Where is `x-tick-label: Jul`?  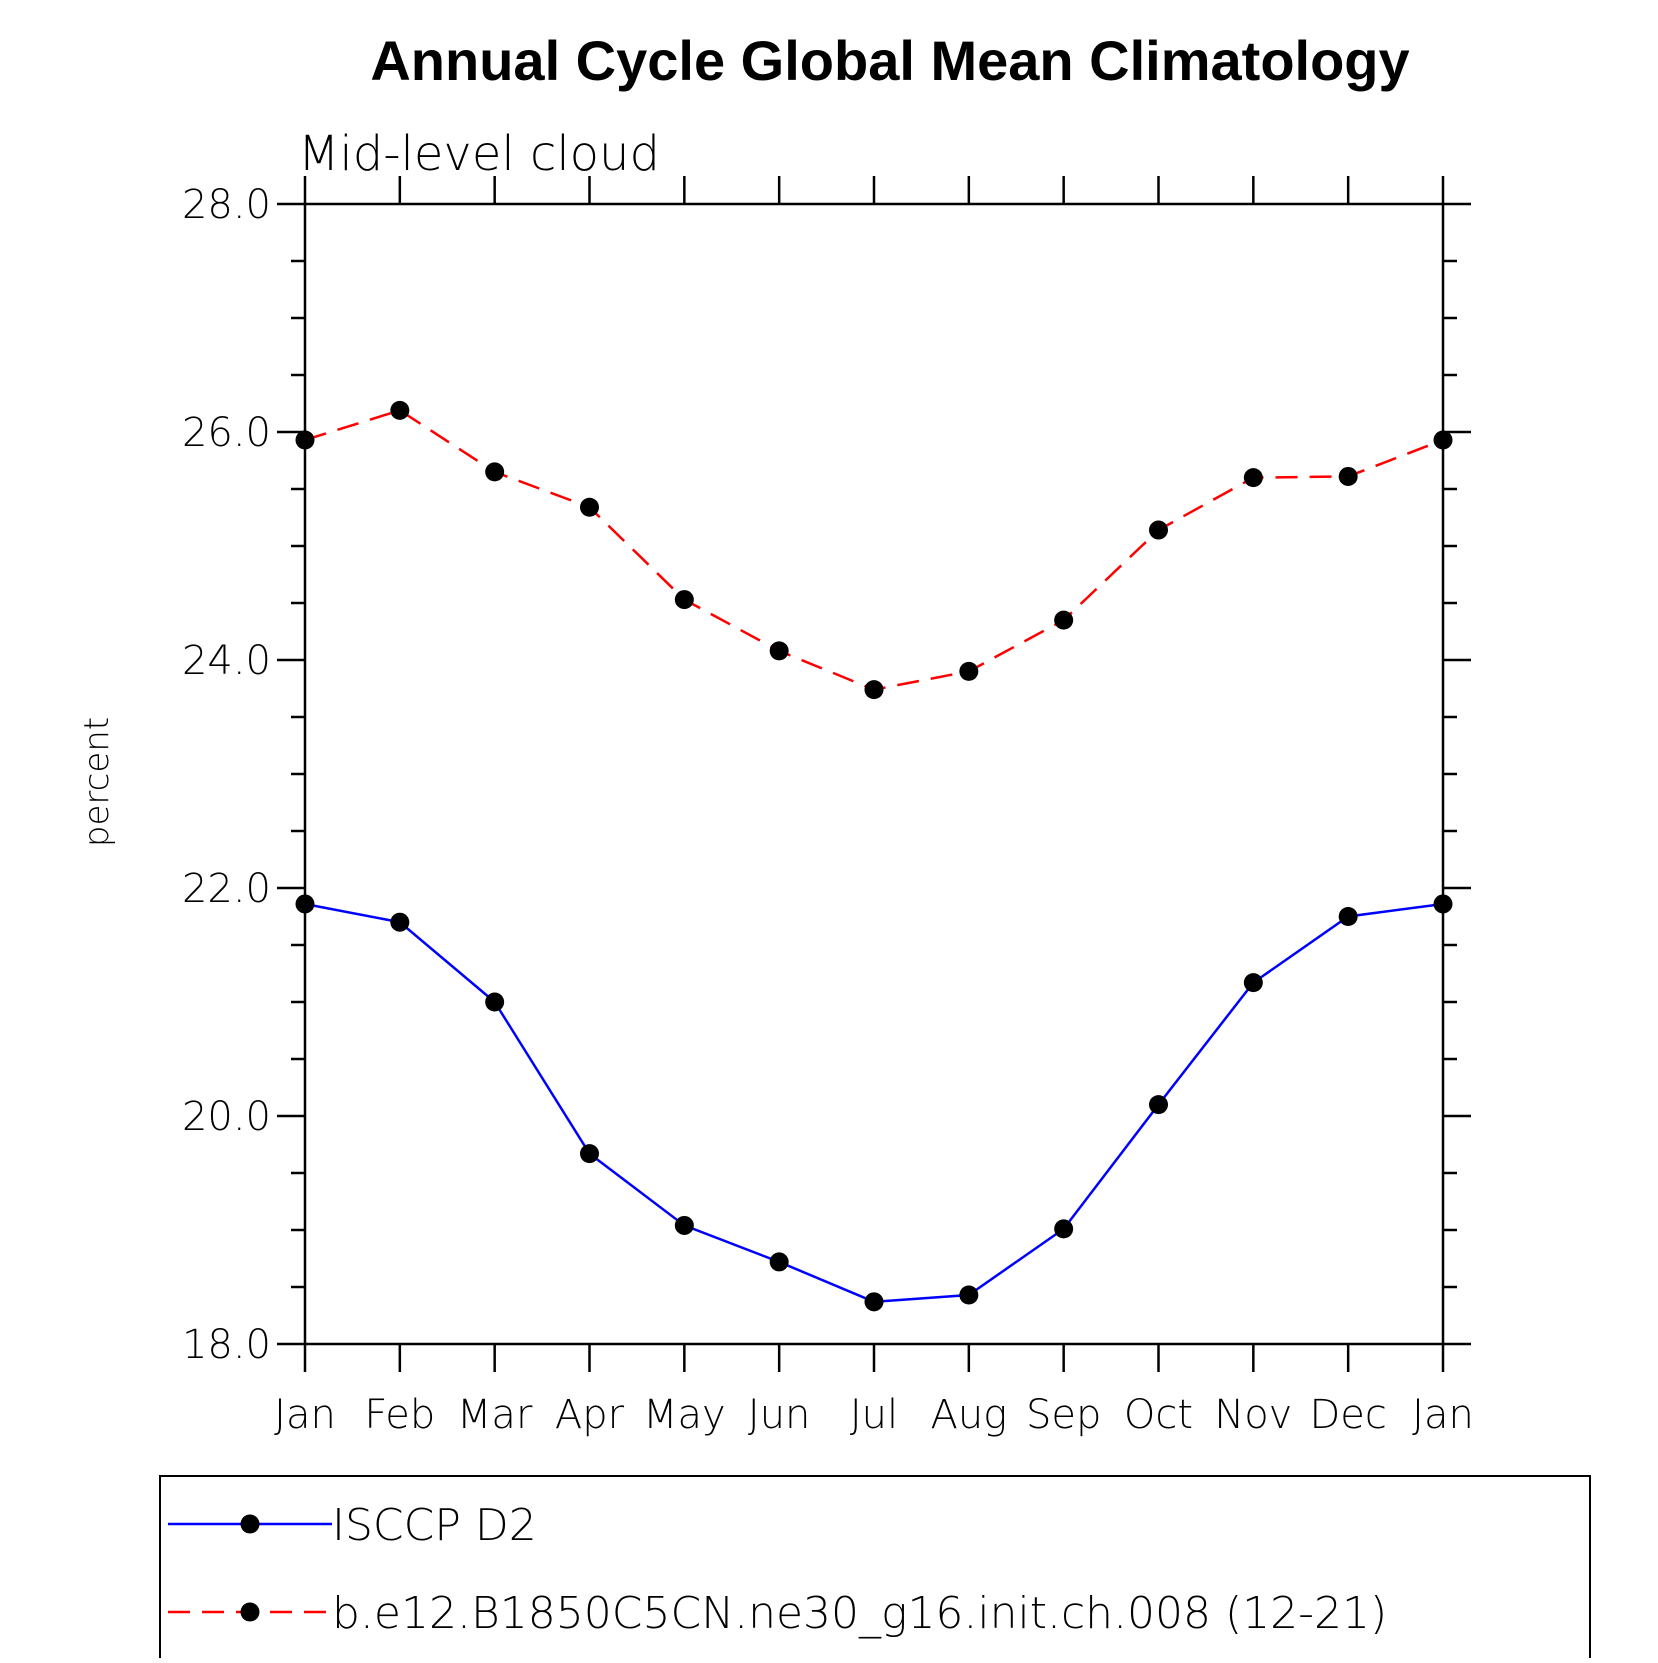
x-tick-label: Jul is located at coordinates (874, 1415).